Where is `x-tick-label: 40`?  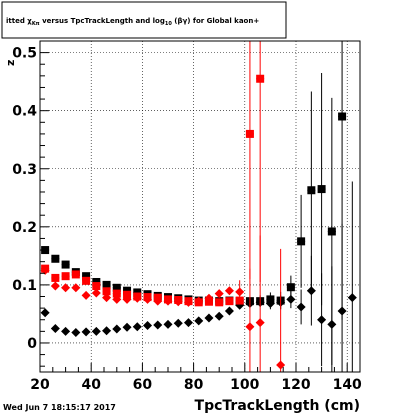 x-tick-label: 40 is located at coordinates (91, 385).